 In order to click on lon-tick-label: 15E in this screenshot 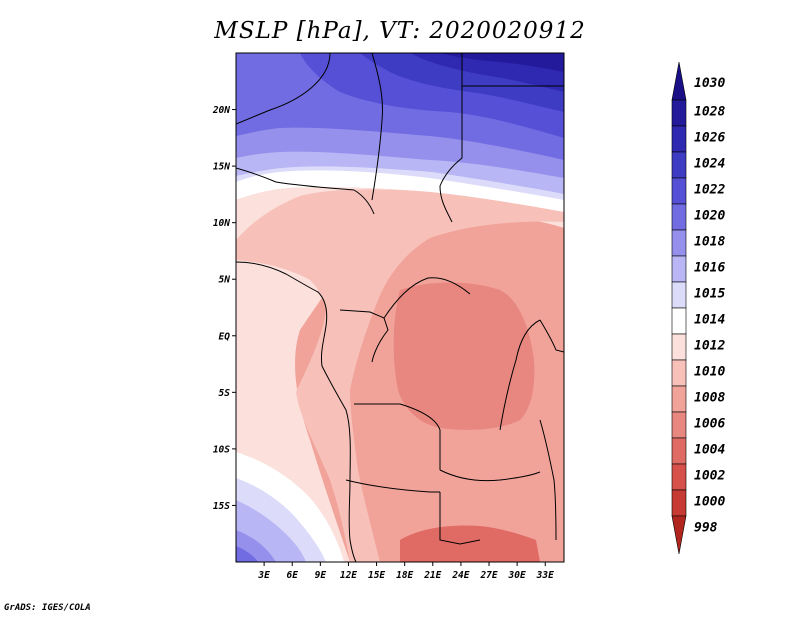, I will do `click(376, 575)`.